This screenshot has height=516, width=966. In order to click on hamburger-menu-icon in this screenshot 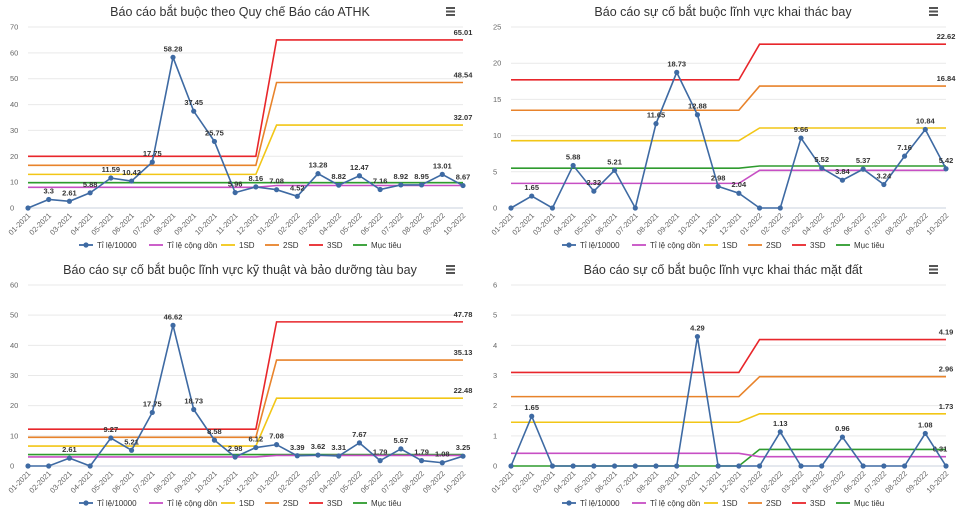, I will do `click(450, 269)`.